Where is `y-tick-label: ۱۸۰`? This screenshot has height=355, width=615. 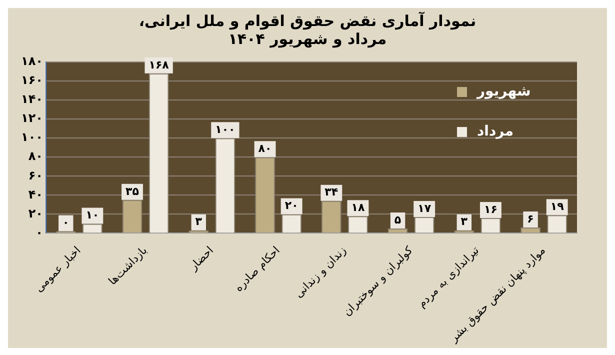 y-tick-label: ۱۸۰ is located at coordinates (31, 61).